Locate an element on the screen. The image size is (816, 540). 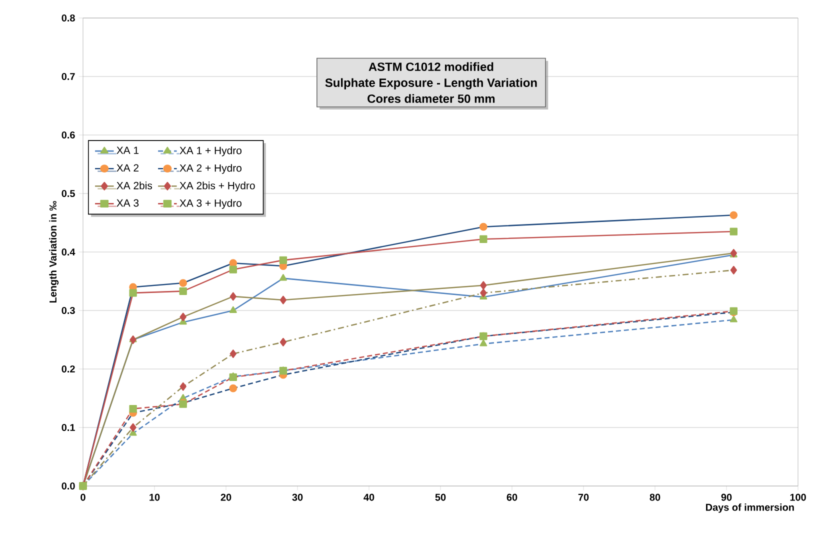
y-tick-label: 0.7 is located at coordinates (68, 76).